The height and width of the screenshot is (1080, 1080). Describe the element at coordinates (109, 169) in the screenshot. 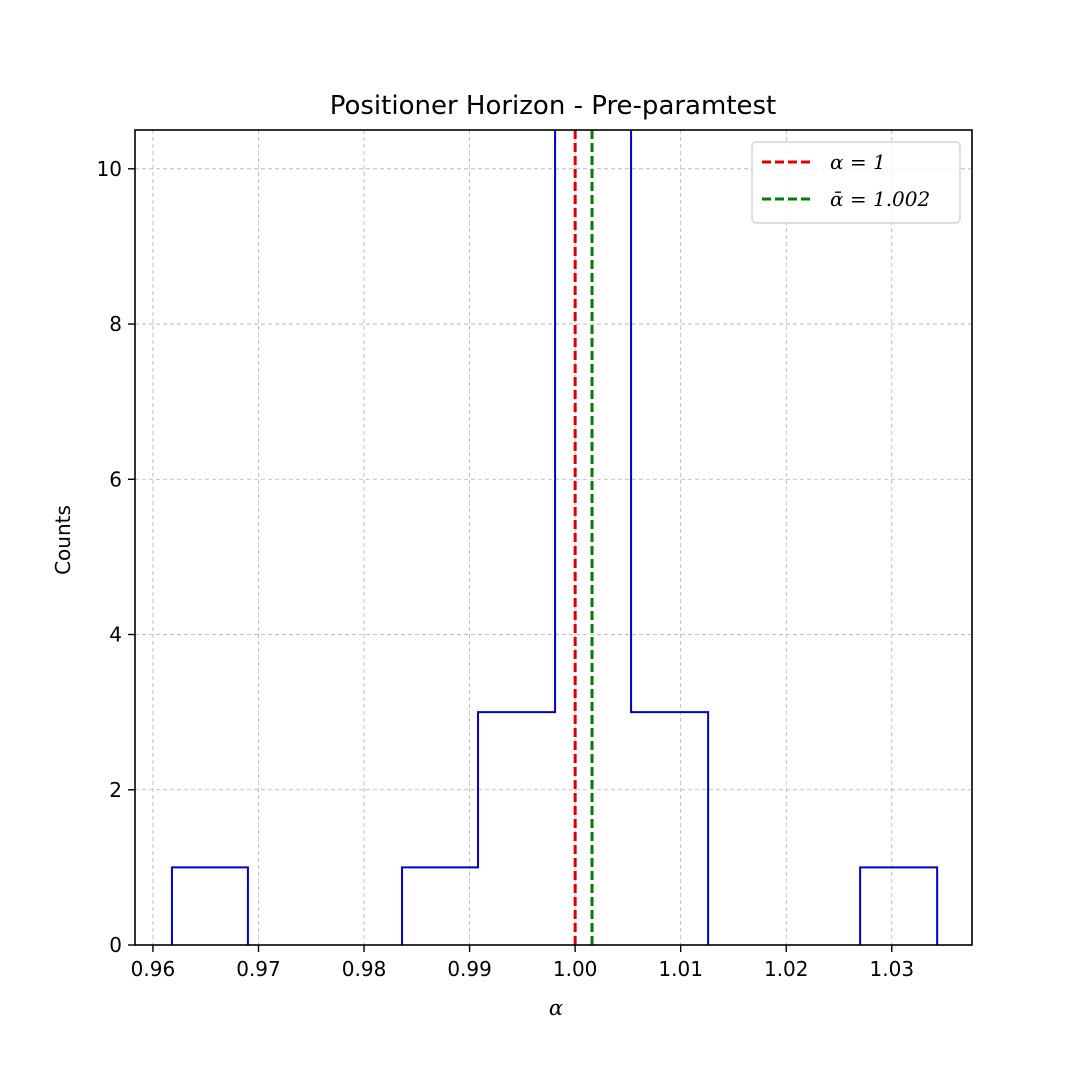

I see `y-tick-label: 10` at that location.